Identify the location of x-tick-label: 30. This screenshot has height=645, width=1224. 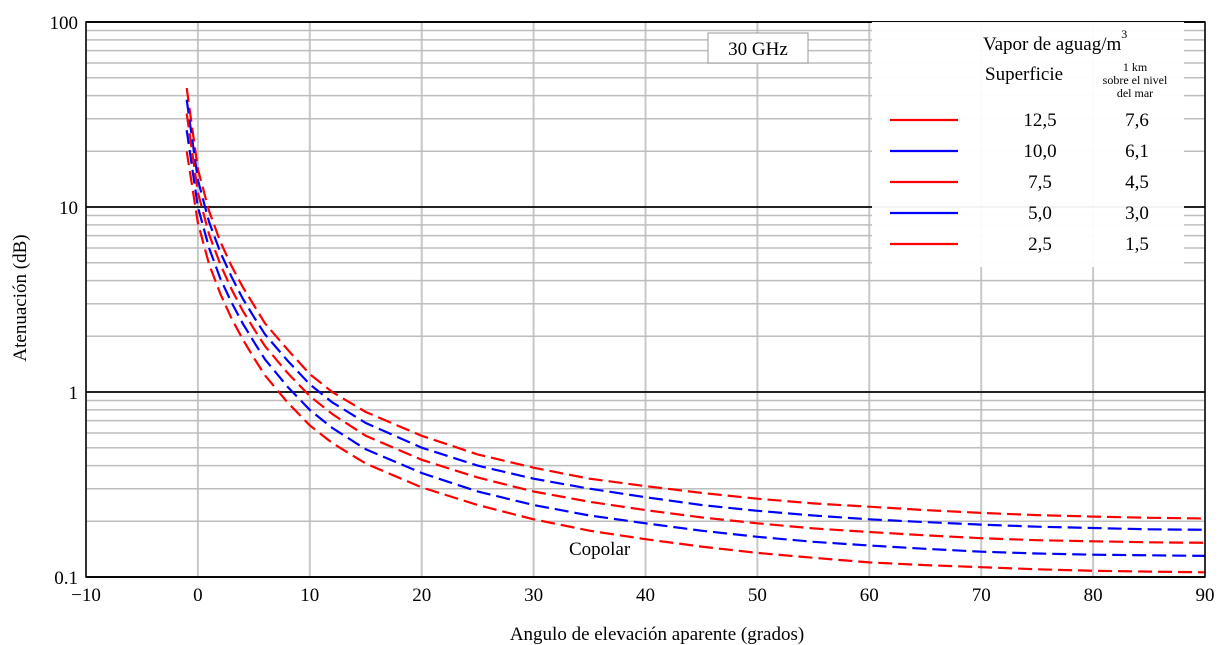
(533, 595).